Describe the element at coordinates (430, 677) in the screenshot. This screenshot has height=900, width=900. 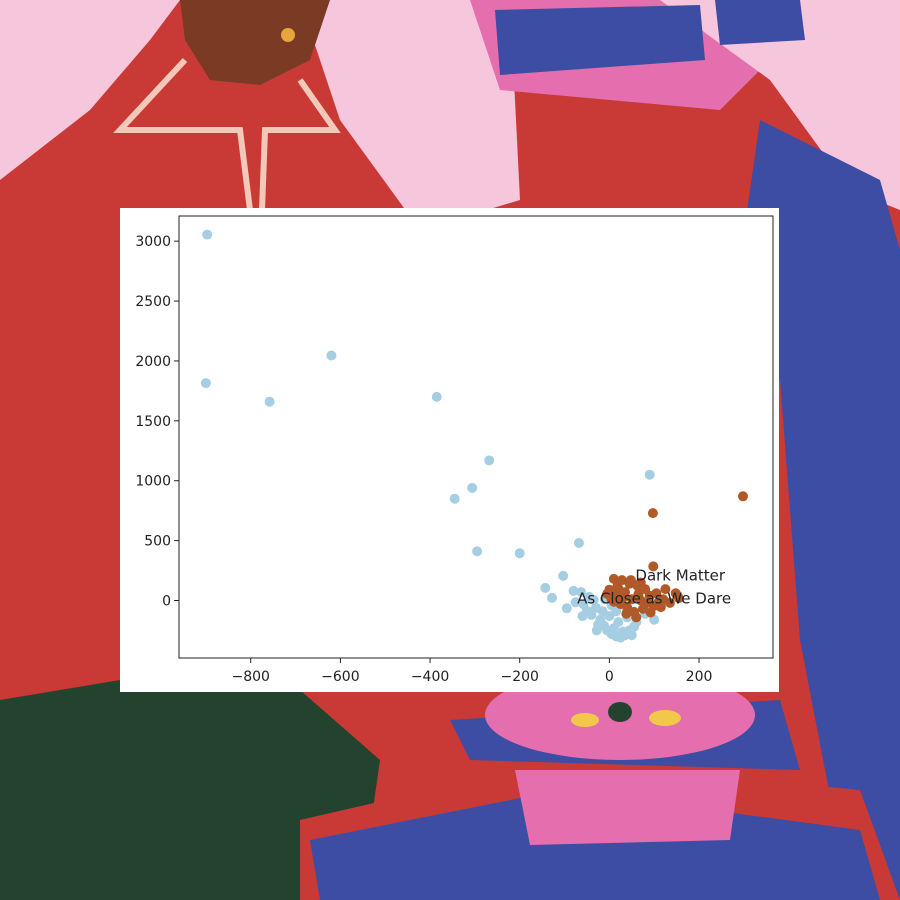
I see `x-tick-label: −400` at that location.